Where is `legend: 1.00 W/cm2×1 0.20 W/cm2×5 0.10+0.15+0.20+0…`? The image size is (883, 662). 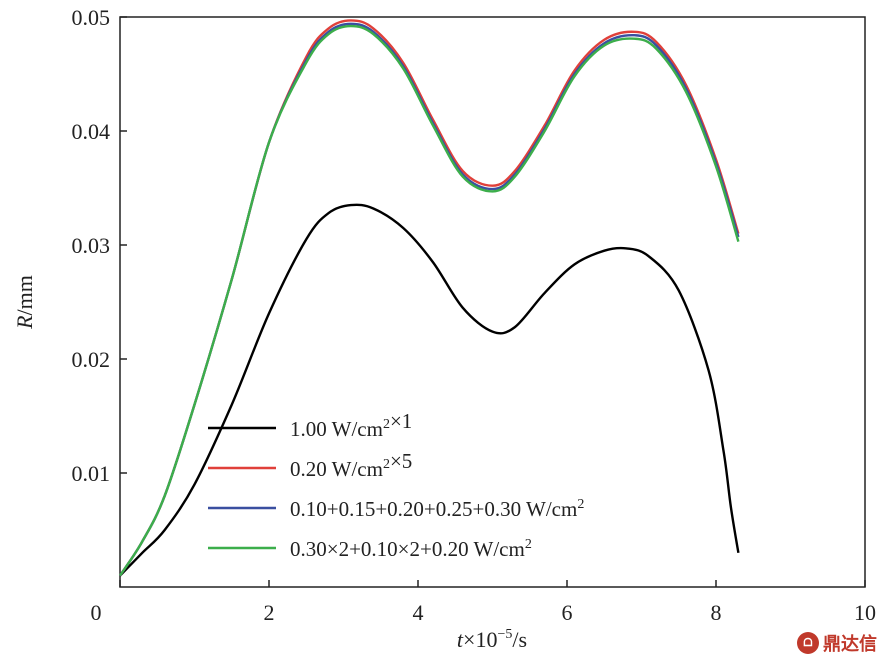 legend: 1.00 W/cm2×1 0.20 W/cm2×5 0.10+0.15+0.20+0… is located at coordinates (396, 485).